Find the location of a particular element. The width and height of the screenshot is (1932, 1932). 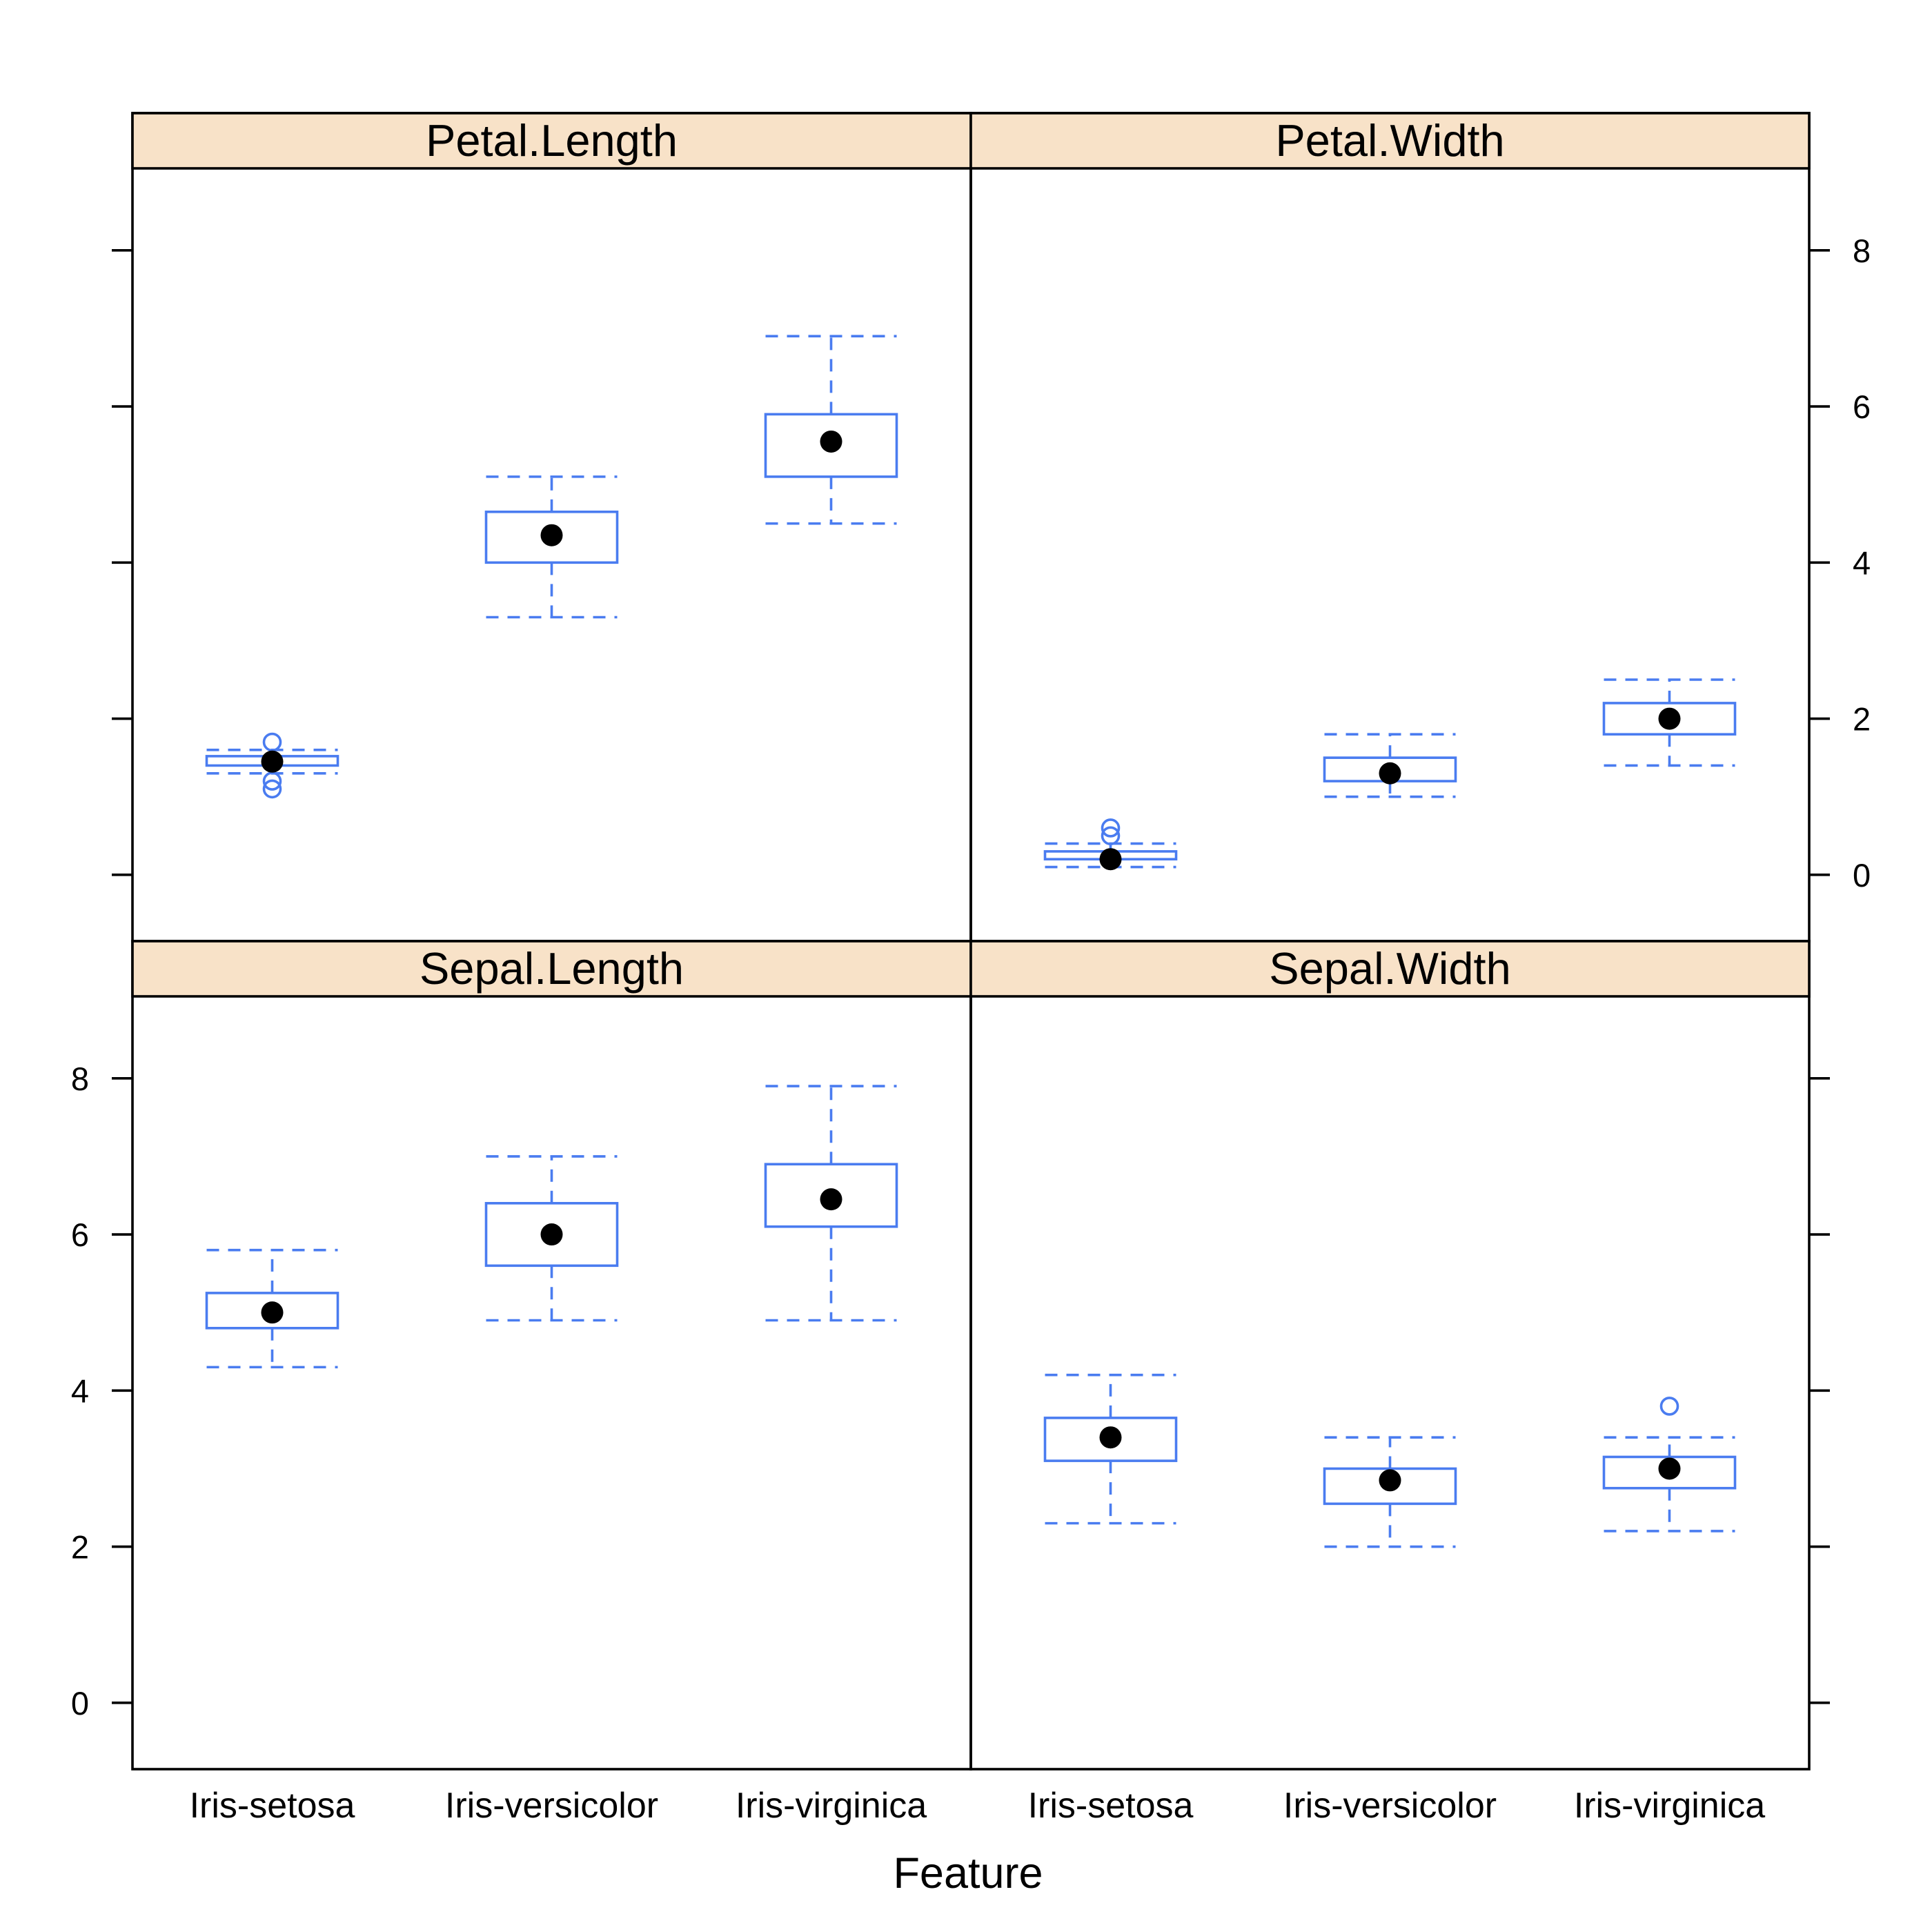

panel-title: Sepal.Width is located at coordinates (1389, 968).